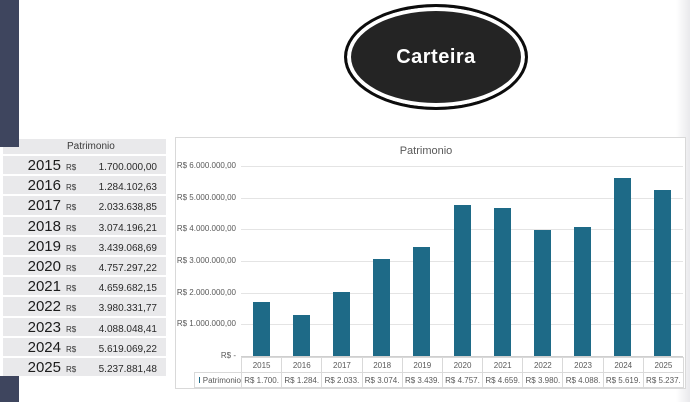 The height and width of the screenshot is (402, 690). Describe the element at coordinates (9, 389) in the screenshot. I see `left-accent-bar-bottom` at that location.